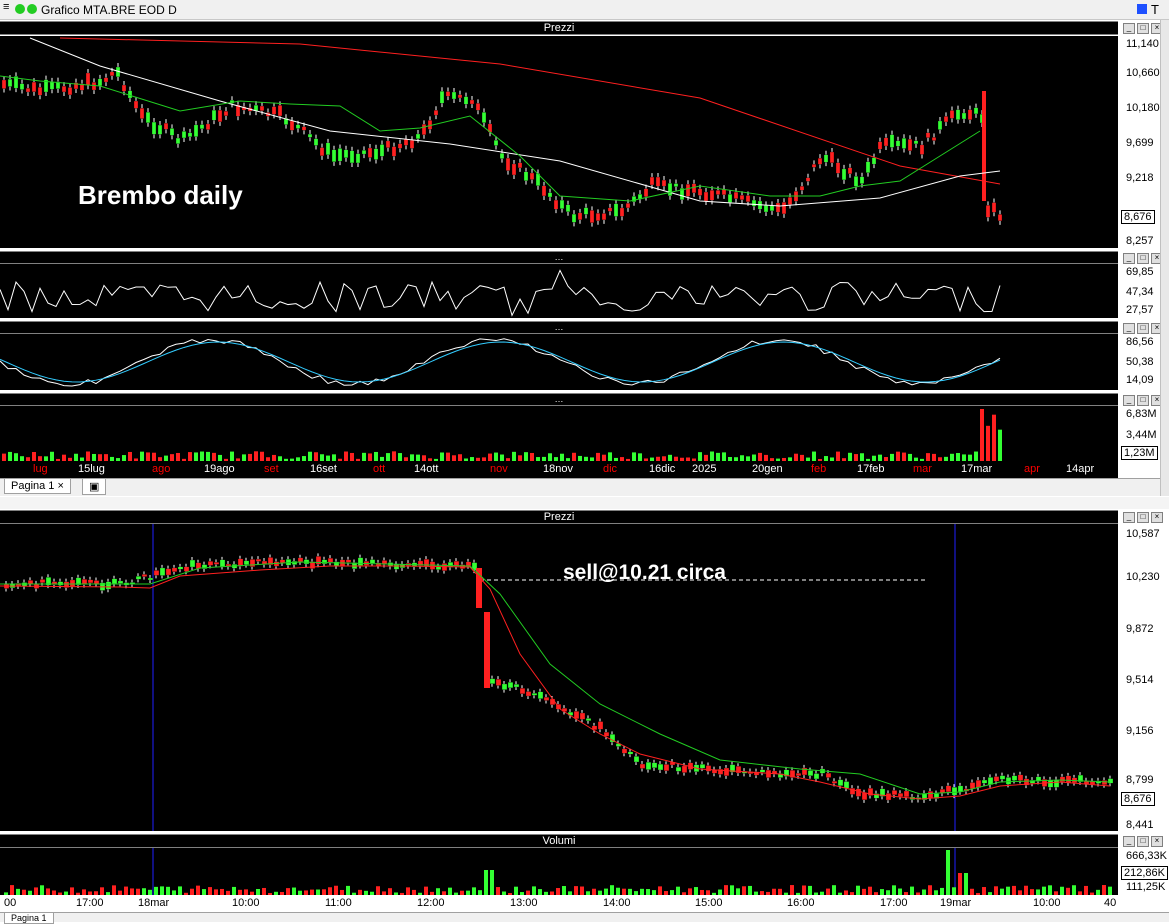  Describe the element at coordinates (559, 871) in the screenshot. I see `bottom-volume-chart` at that location.